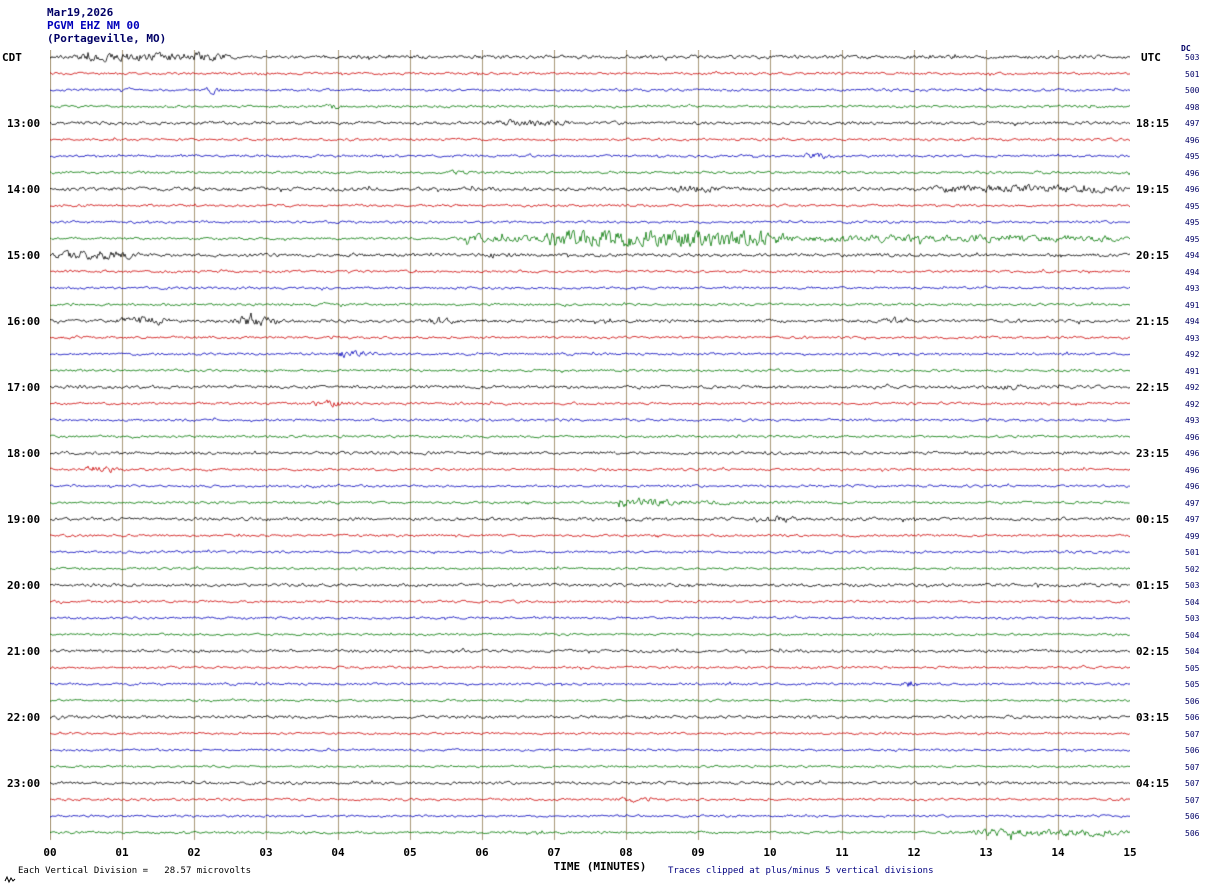  What do you see at coordinates (24, 453) in the screenshot?
I see `cdt-hour-label: 18:00` at bounding box center [24, 453].